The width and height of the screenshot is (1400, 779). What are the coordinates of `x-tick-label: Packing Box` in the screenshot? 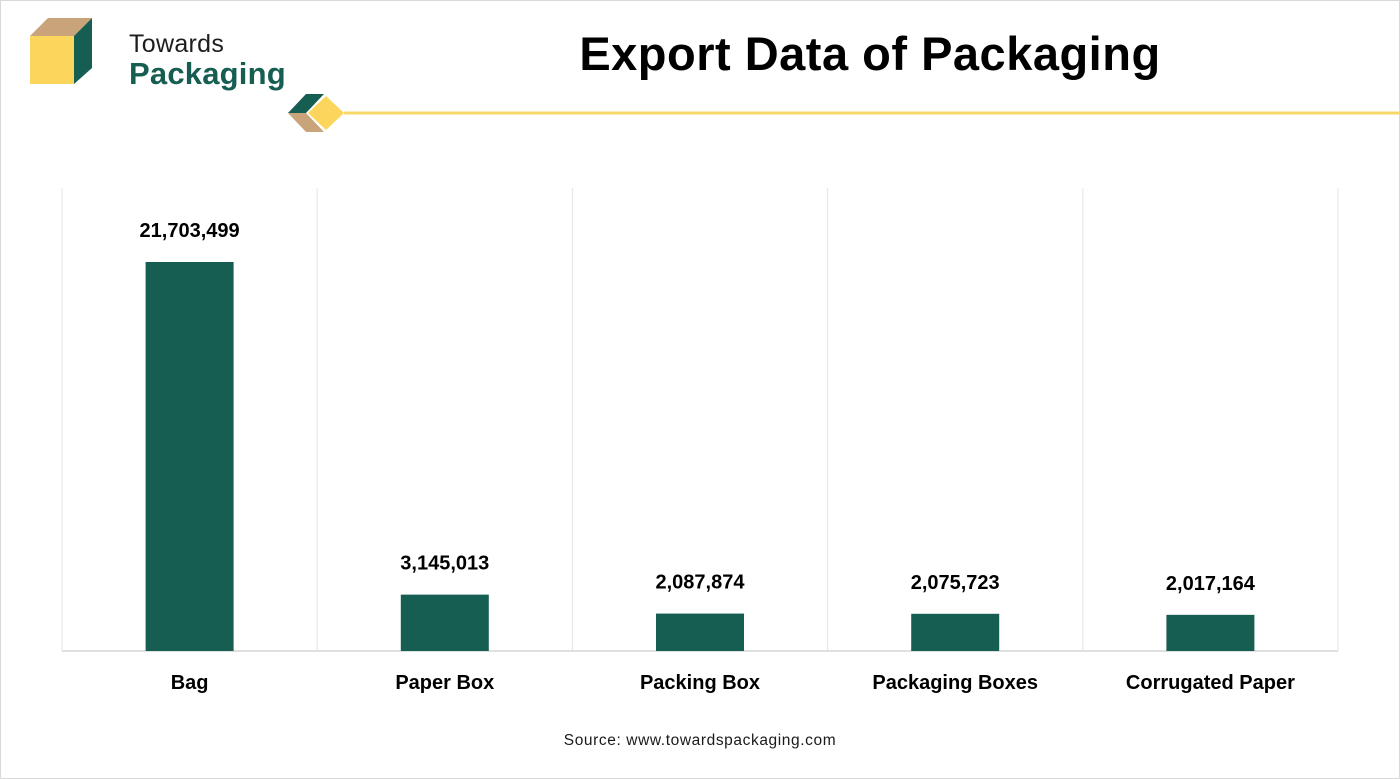 It's located at (700, 683).